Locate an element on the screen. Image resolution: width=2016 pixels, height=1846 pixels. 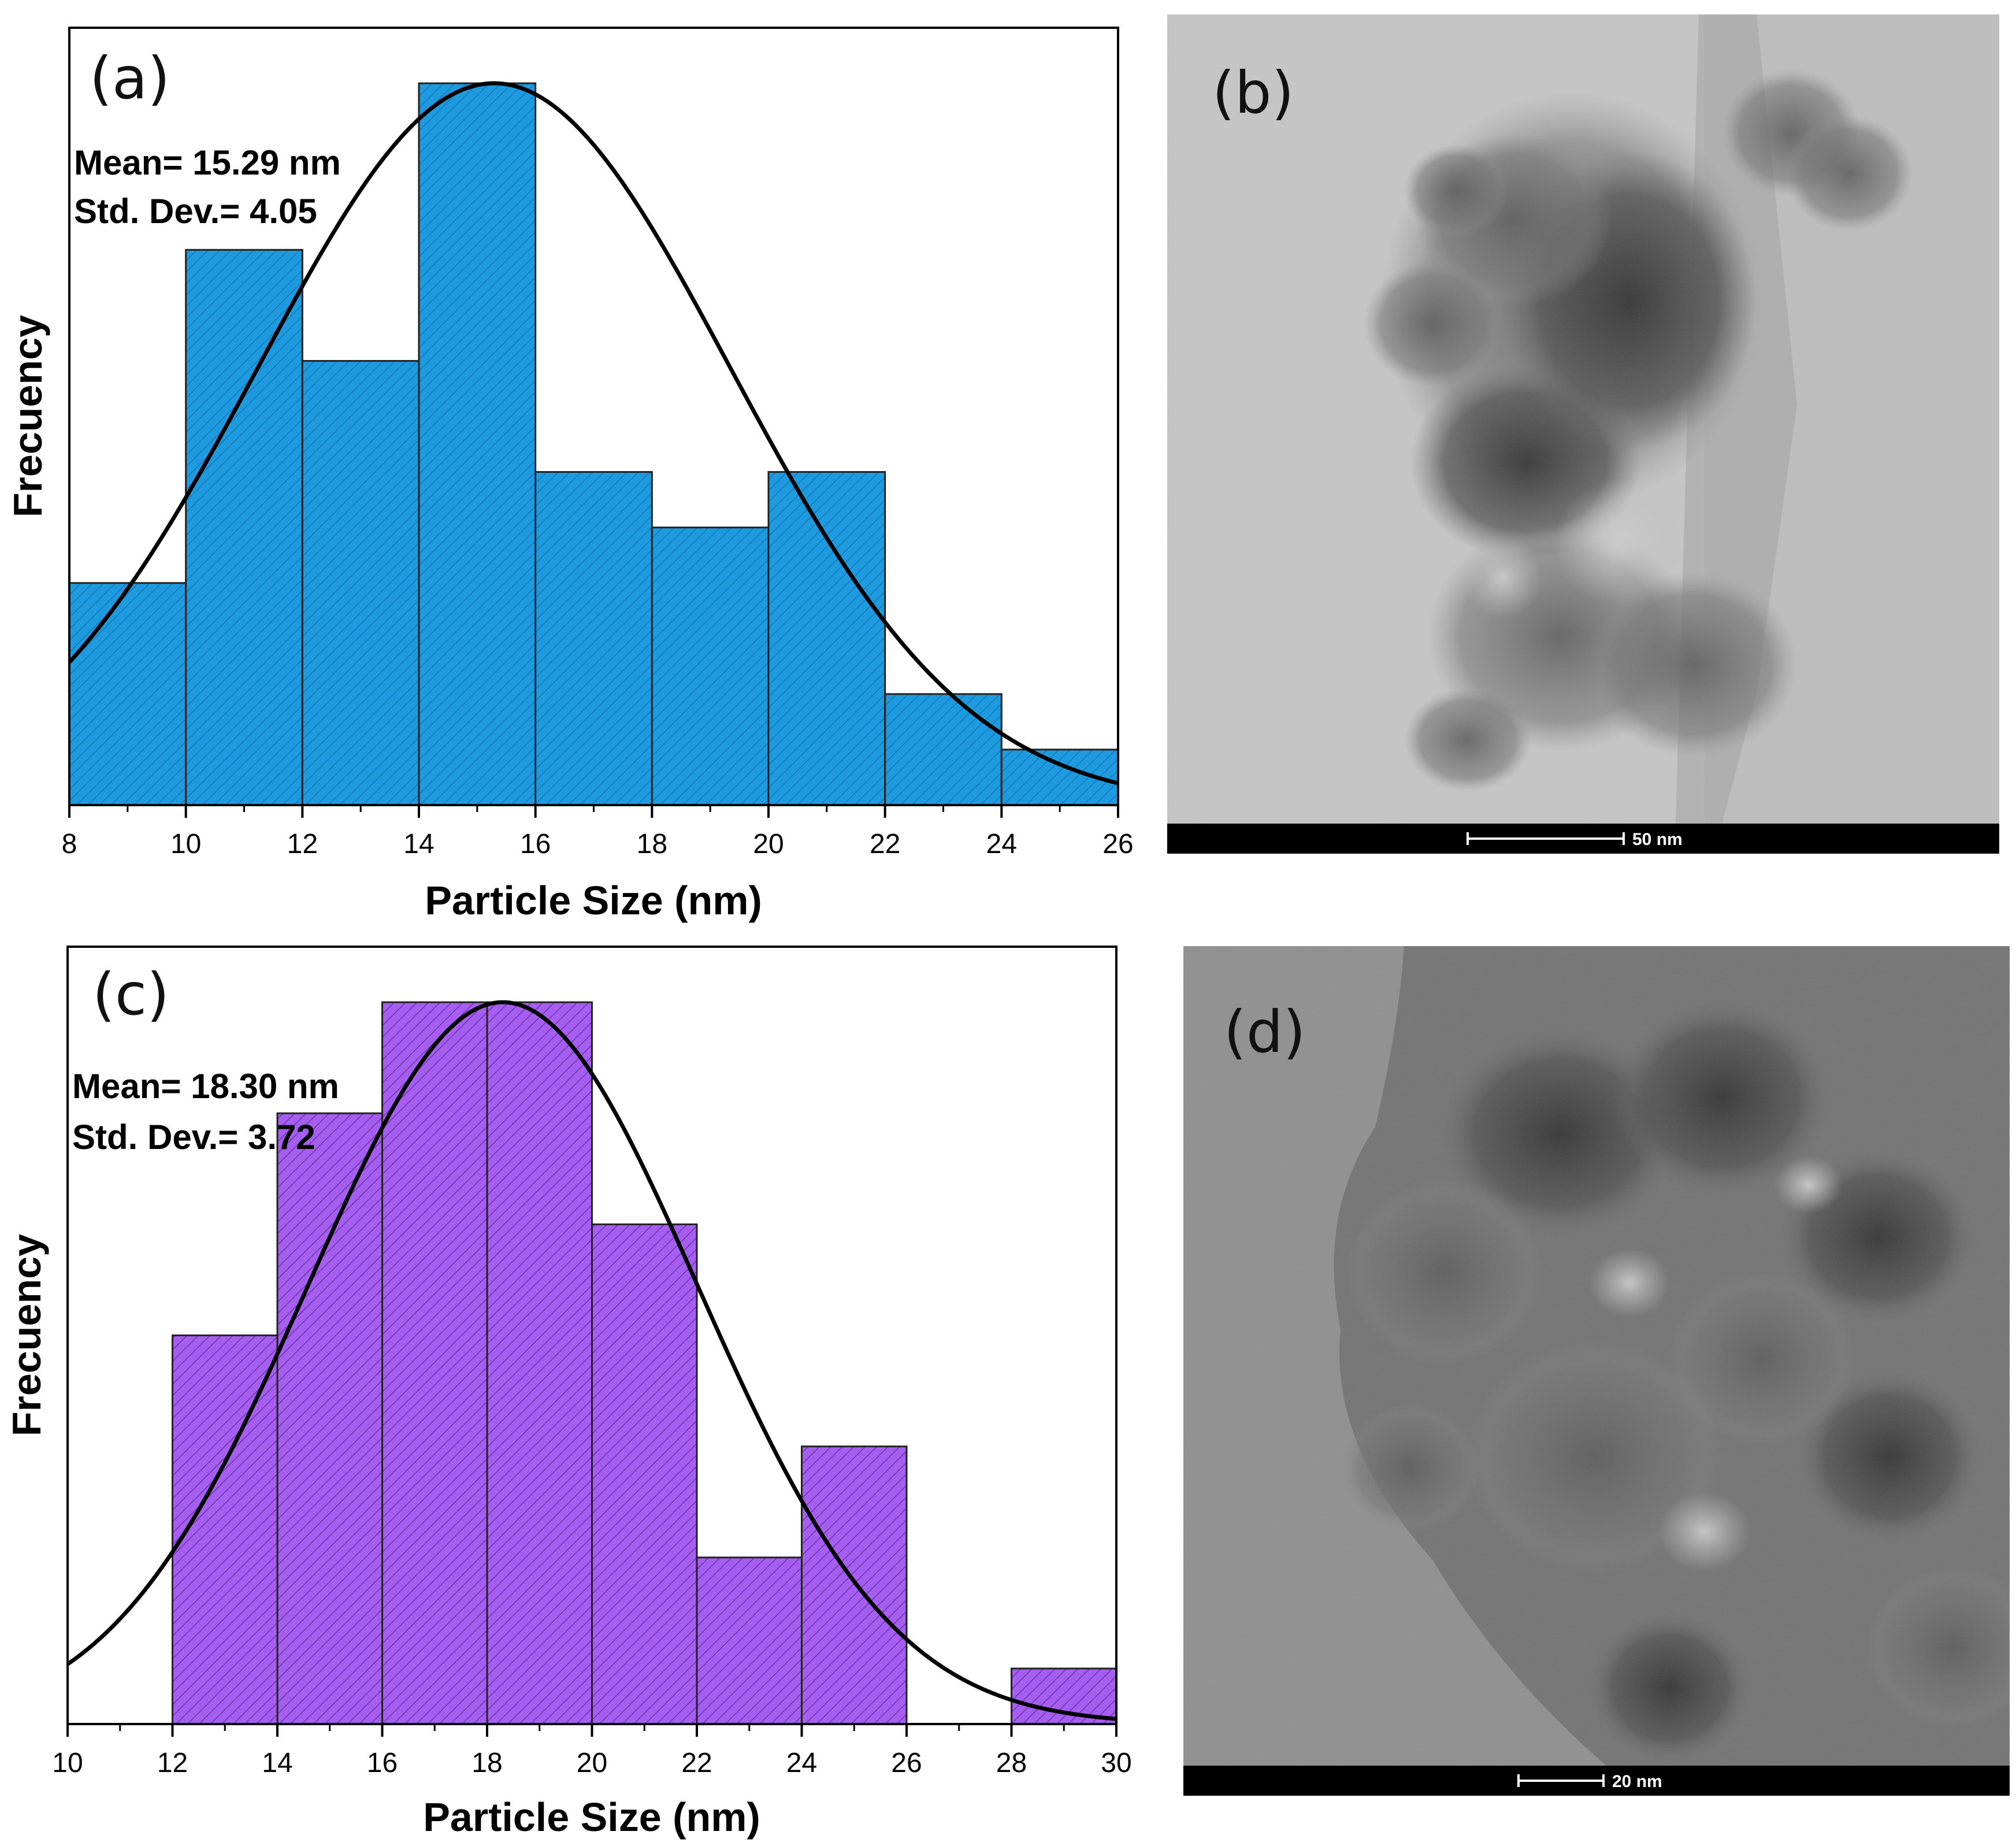
x-ticks-a: 8 10 12 14 16 18 20 22 24 26 is located at coordinates (598, 832).